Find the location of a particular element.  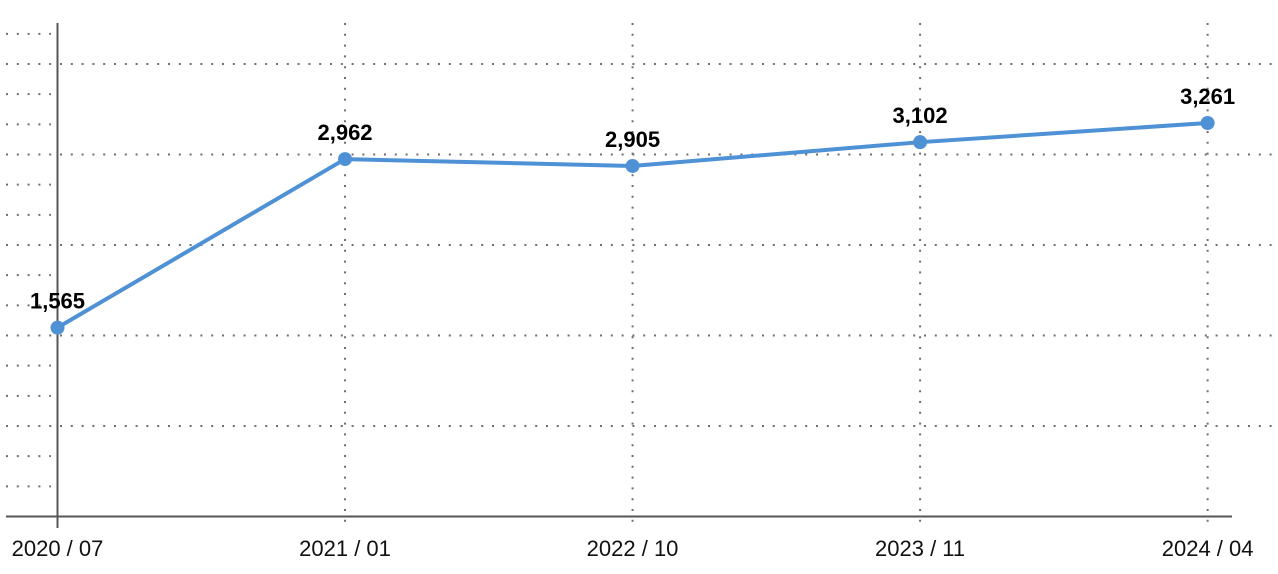

data-point-label: 3,102 is located at coordinates (920, 115).